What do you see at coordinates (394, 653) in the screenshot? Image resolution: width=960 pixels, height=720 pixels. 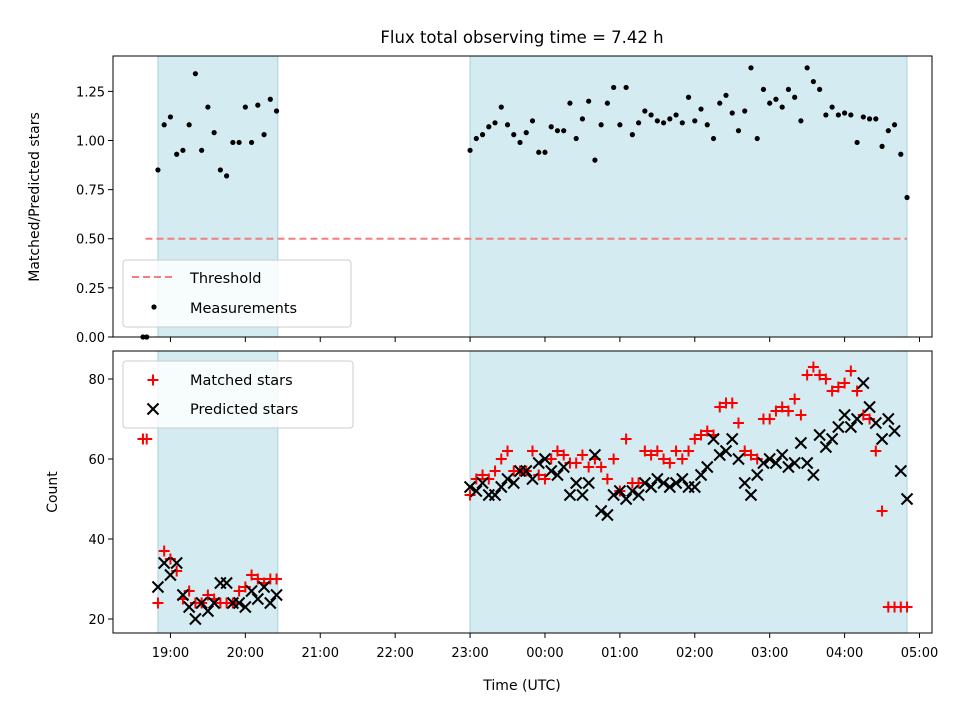 I see `bottom-xtick-label: 22:00` at bounding box center [394, 653].